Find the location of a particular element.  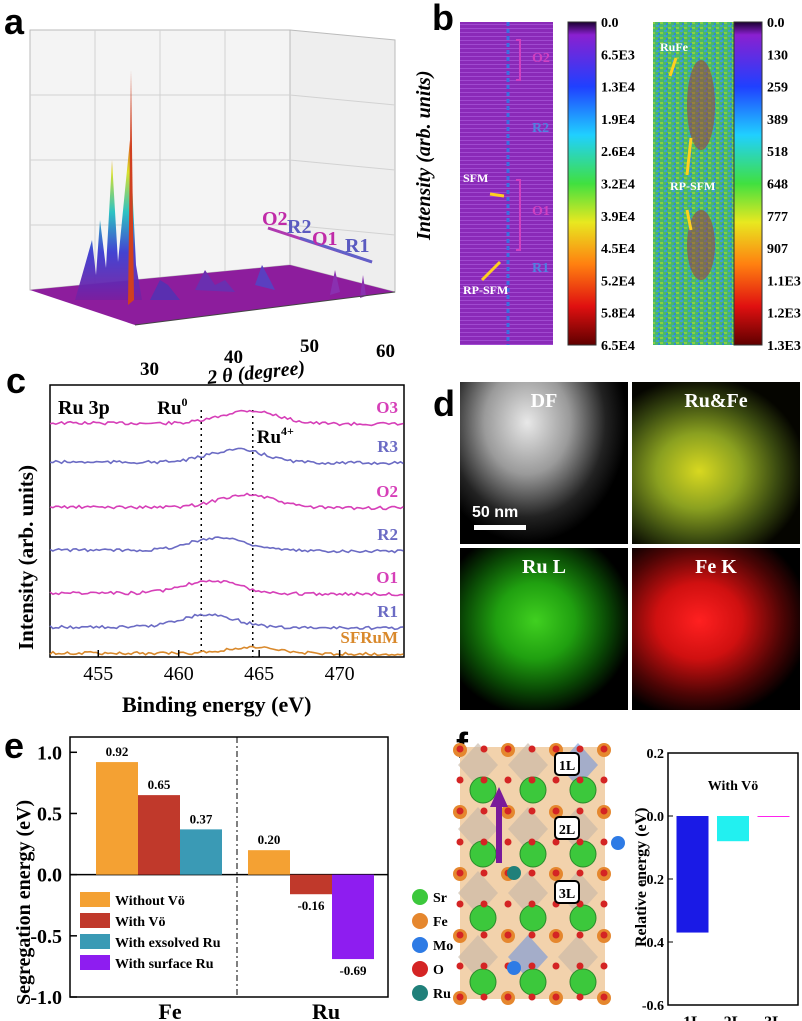

scale-bar-label: 50 nm is located at coordinates (495, 512).